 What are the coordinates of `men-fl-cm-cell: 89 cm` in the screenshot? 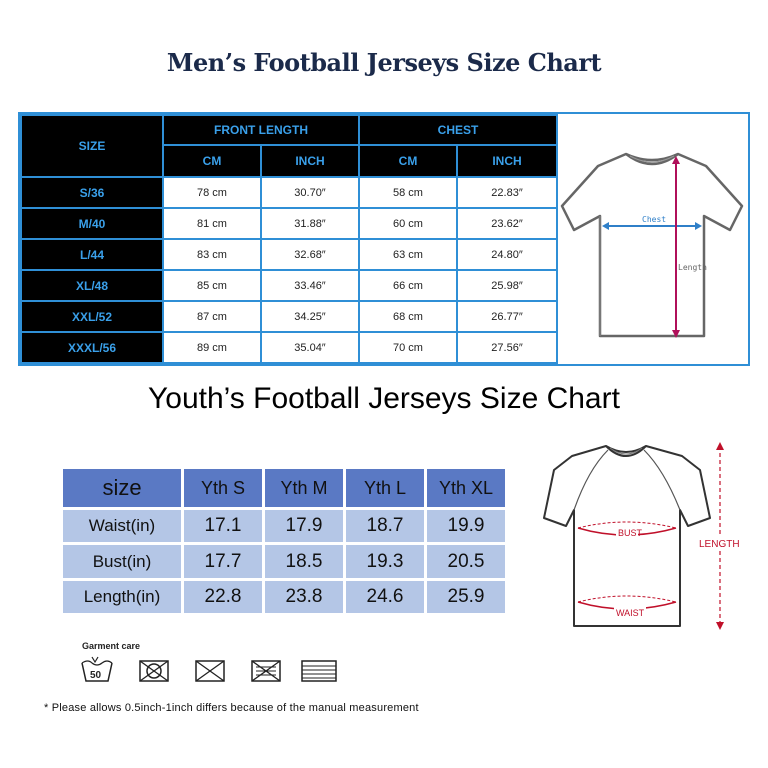 It's located at (212, 347).